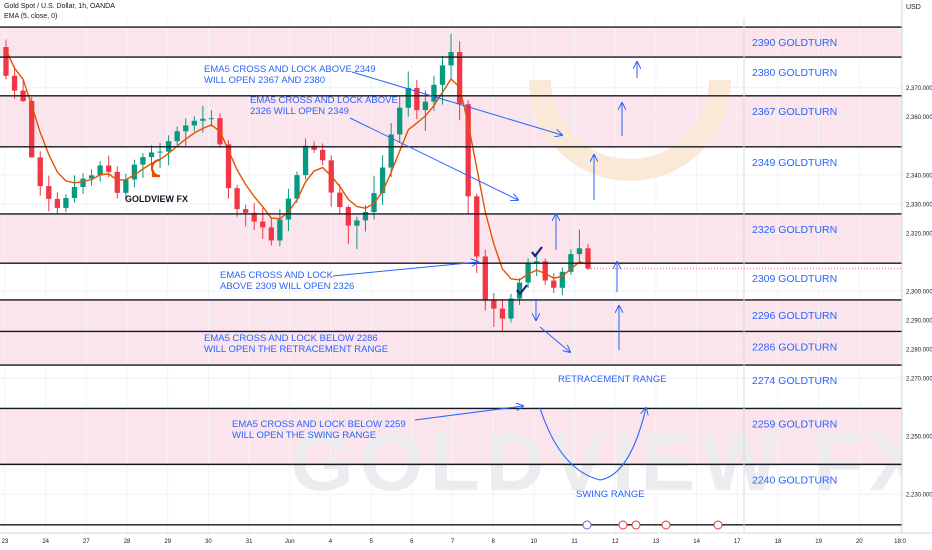 Image resolution: width=932 pixels, height=550 pixels. Describe the element at coordinates (919, 496) in the screenshot. I see `y-tick-label: 2,230.000` at that location.